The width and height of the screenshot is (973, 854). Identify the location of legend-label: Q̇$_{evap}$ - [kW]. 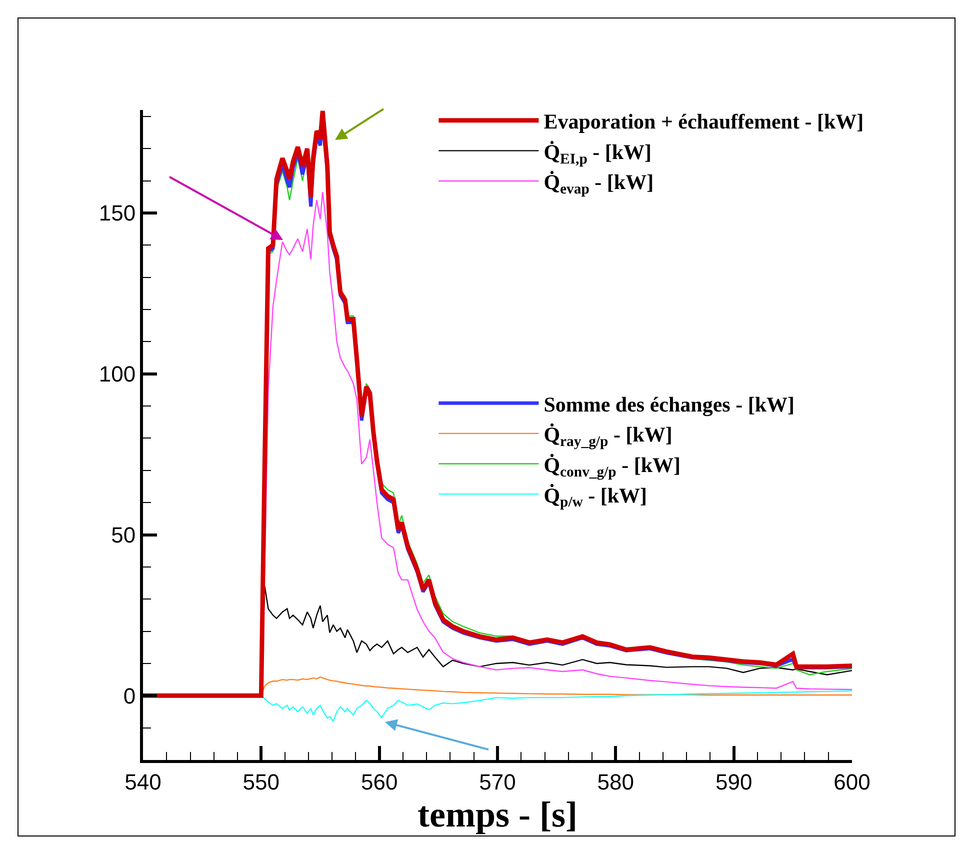
(599, 184).